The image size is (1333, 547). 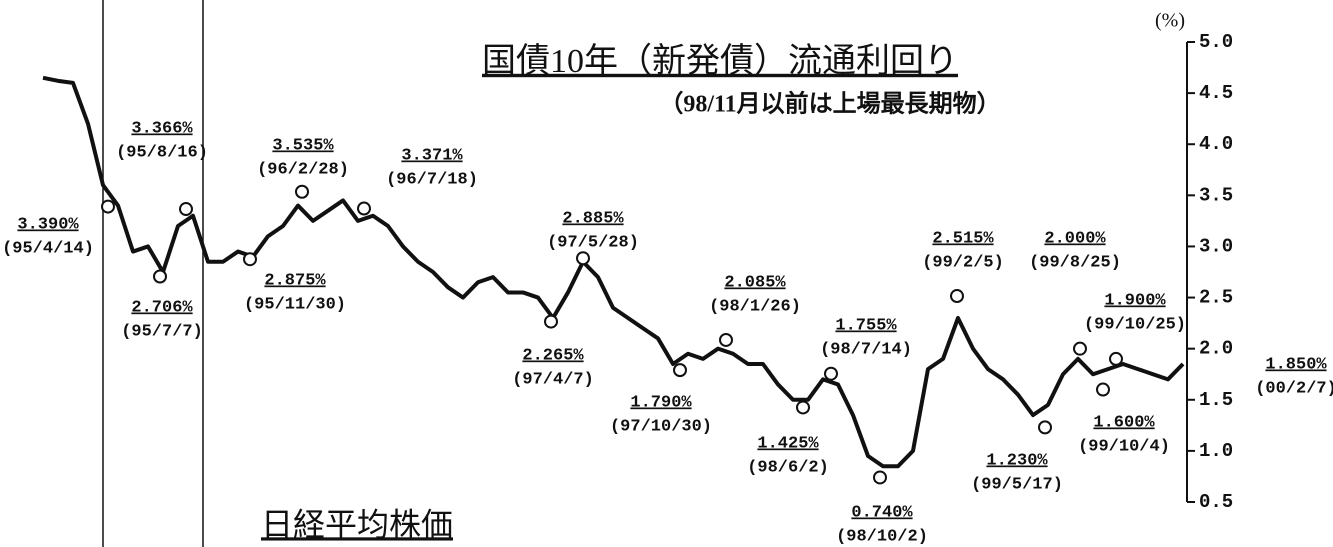 I want to click on y-tick-label: 4.0, so click(x=1216, y=144).